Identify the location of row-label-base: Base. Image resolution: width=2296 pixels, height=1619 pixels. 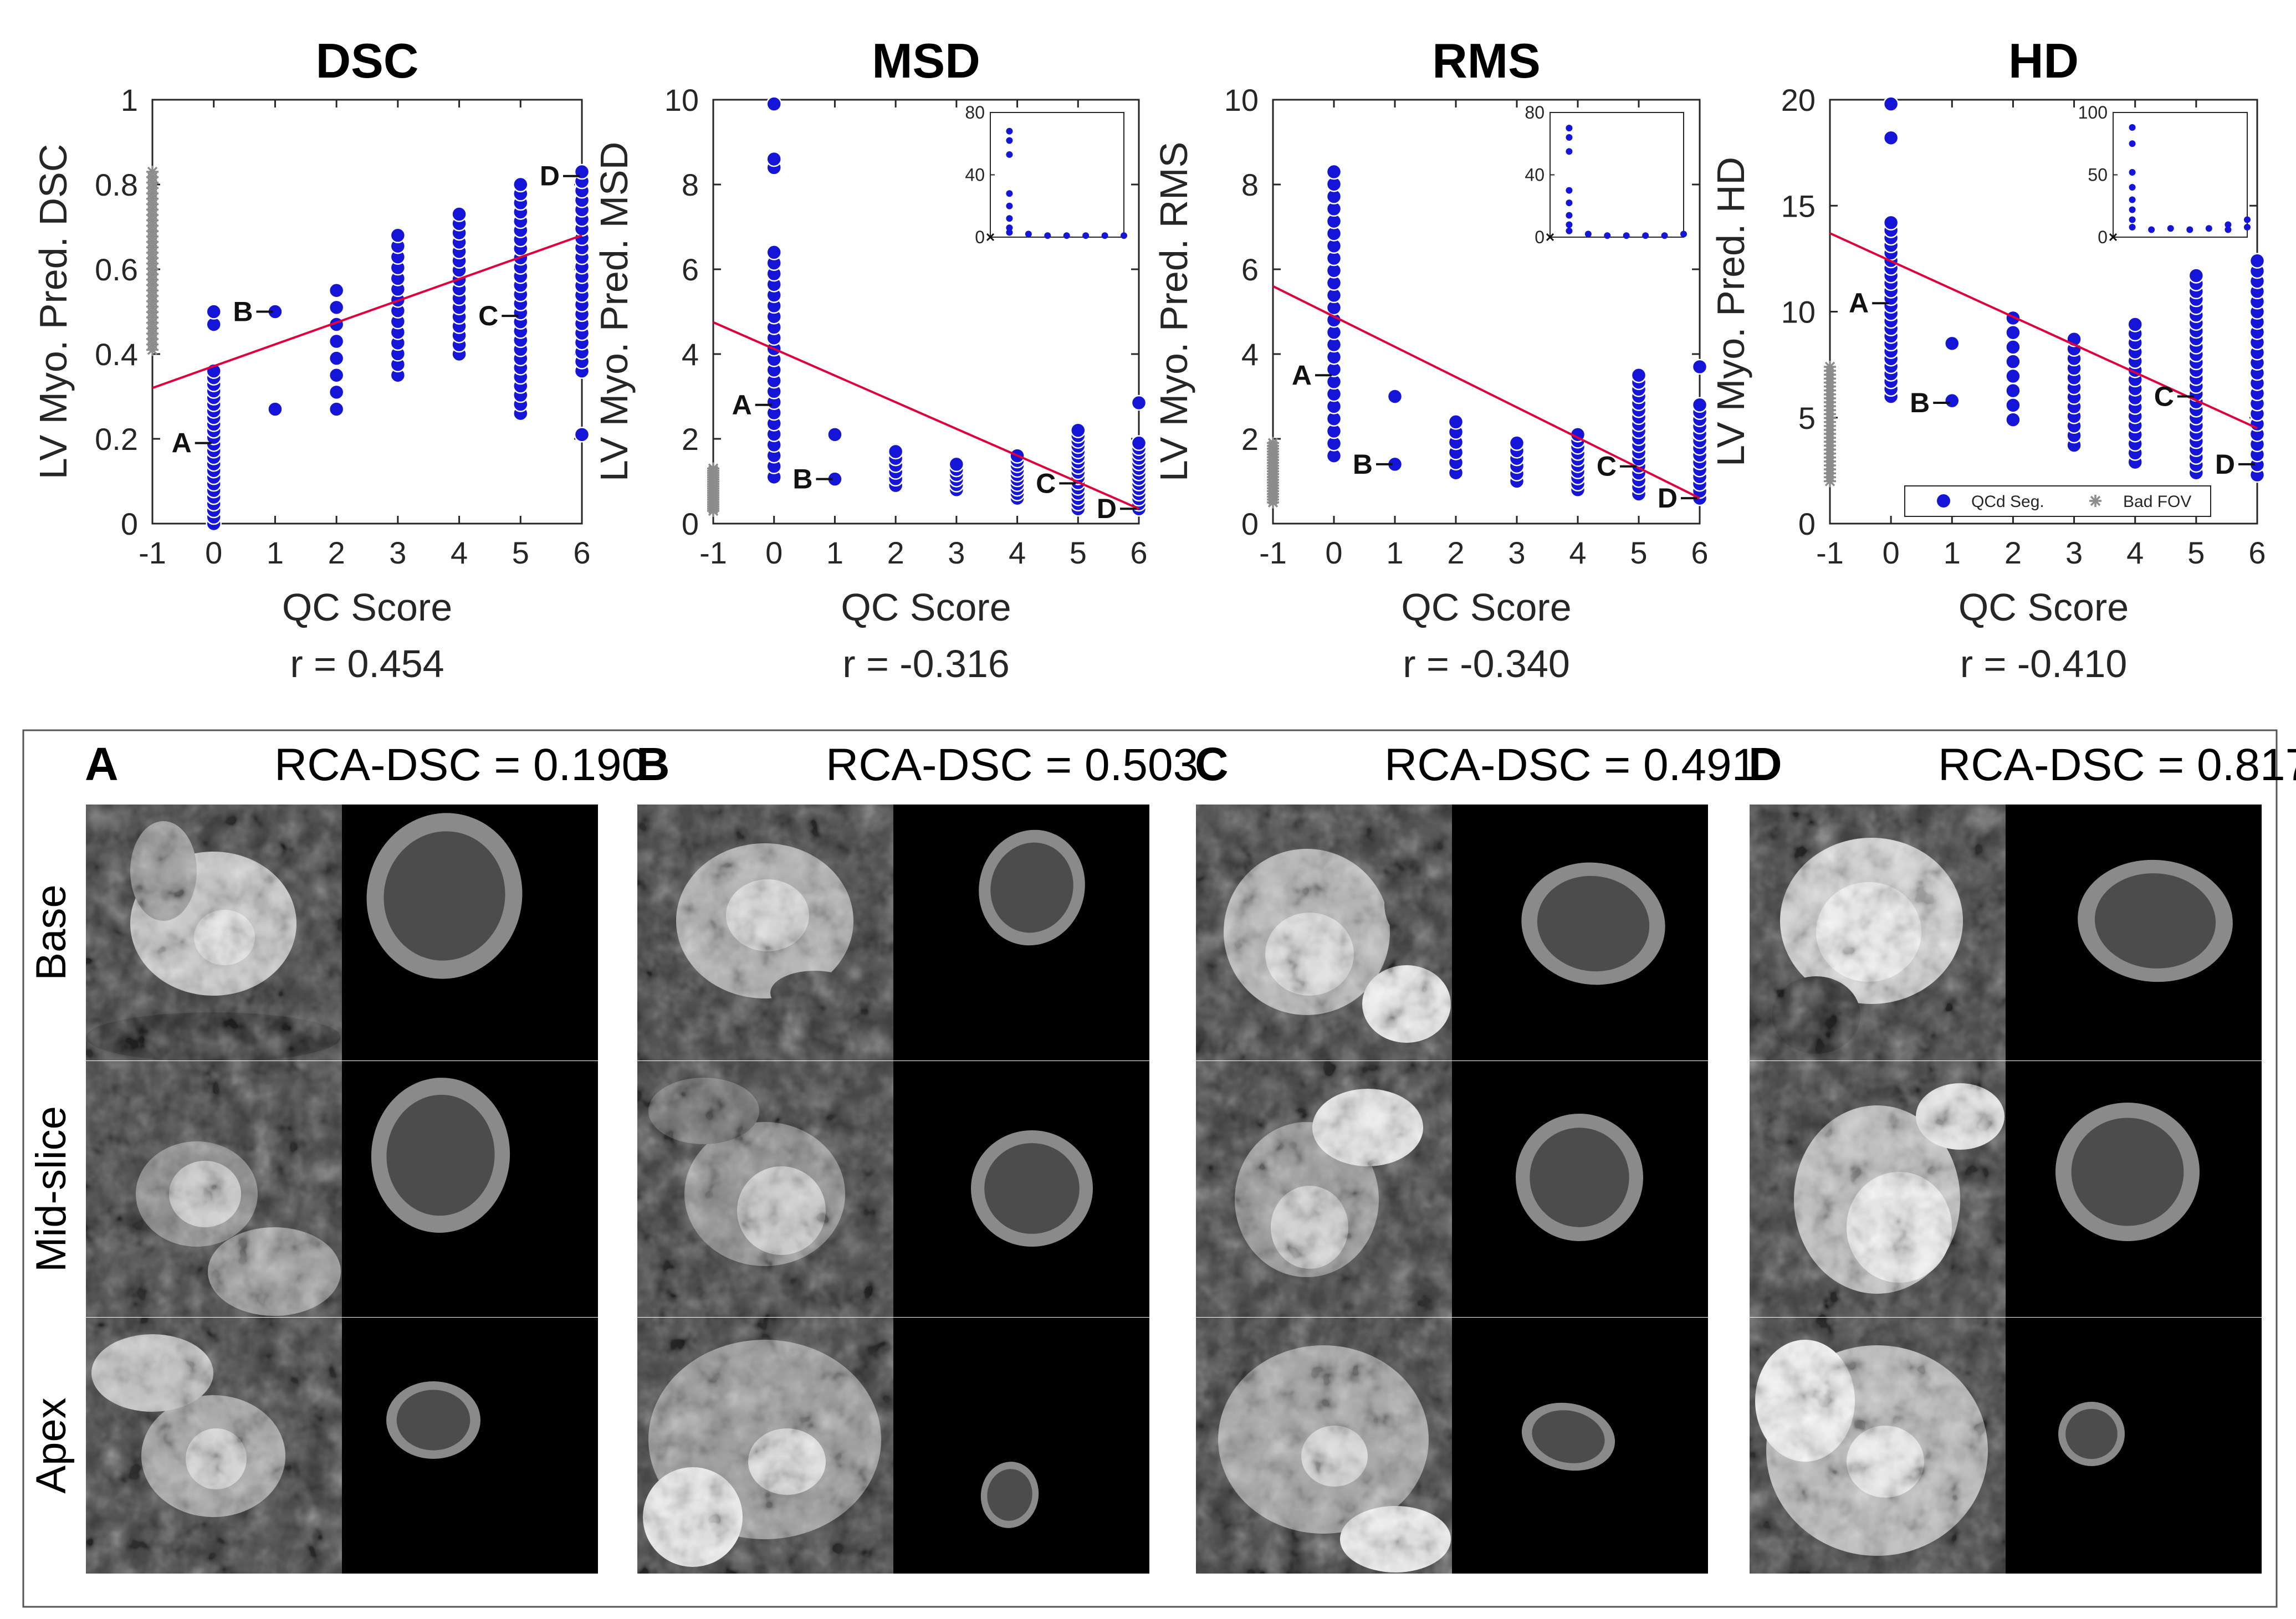
(51, 932).